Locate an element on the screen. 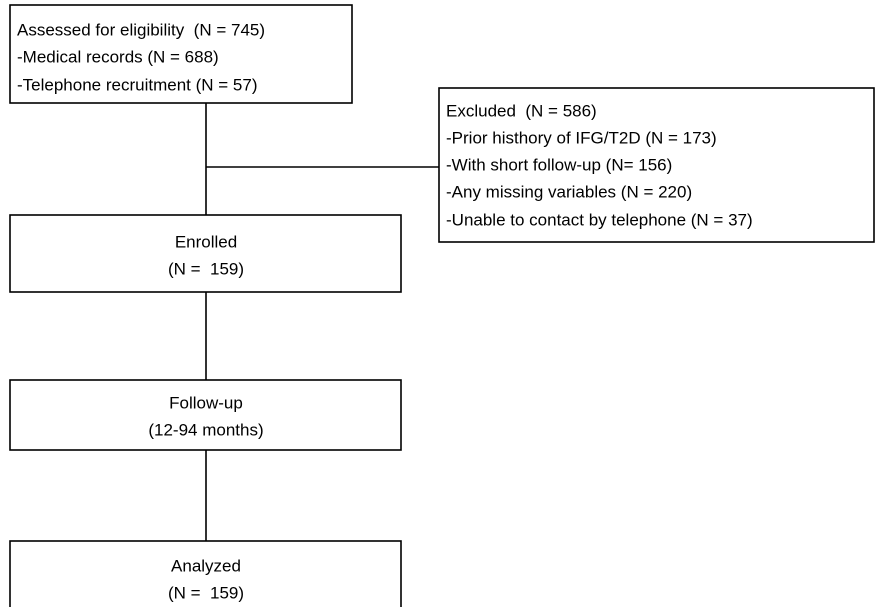 This screenshot has width=881, height=607. node-text: -Unable to contact by telephone (N = 37) is located at coordinates (599, 219).